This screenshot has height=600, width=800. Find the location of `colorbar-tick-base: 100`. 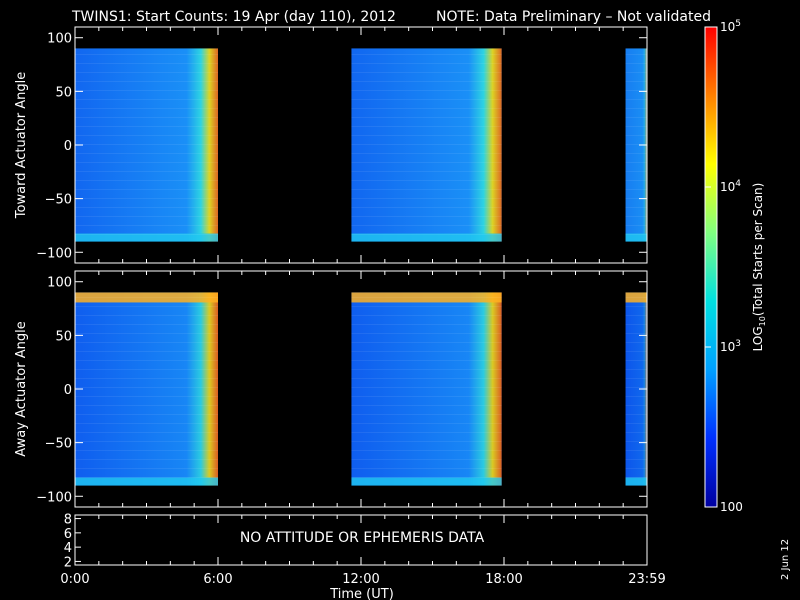

colorbar-tick-base: 100 is located at coordinates (731, 507).